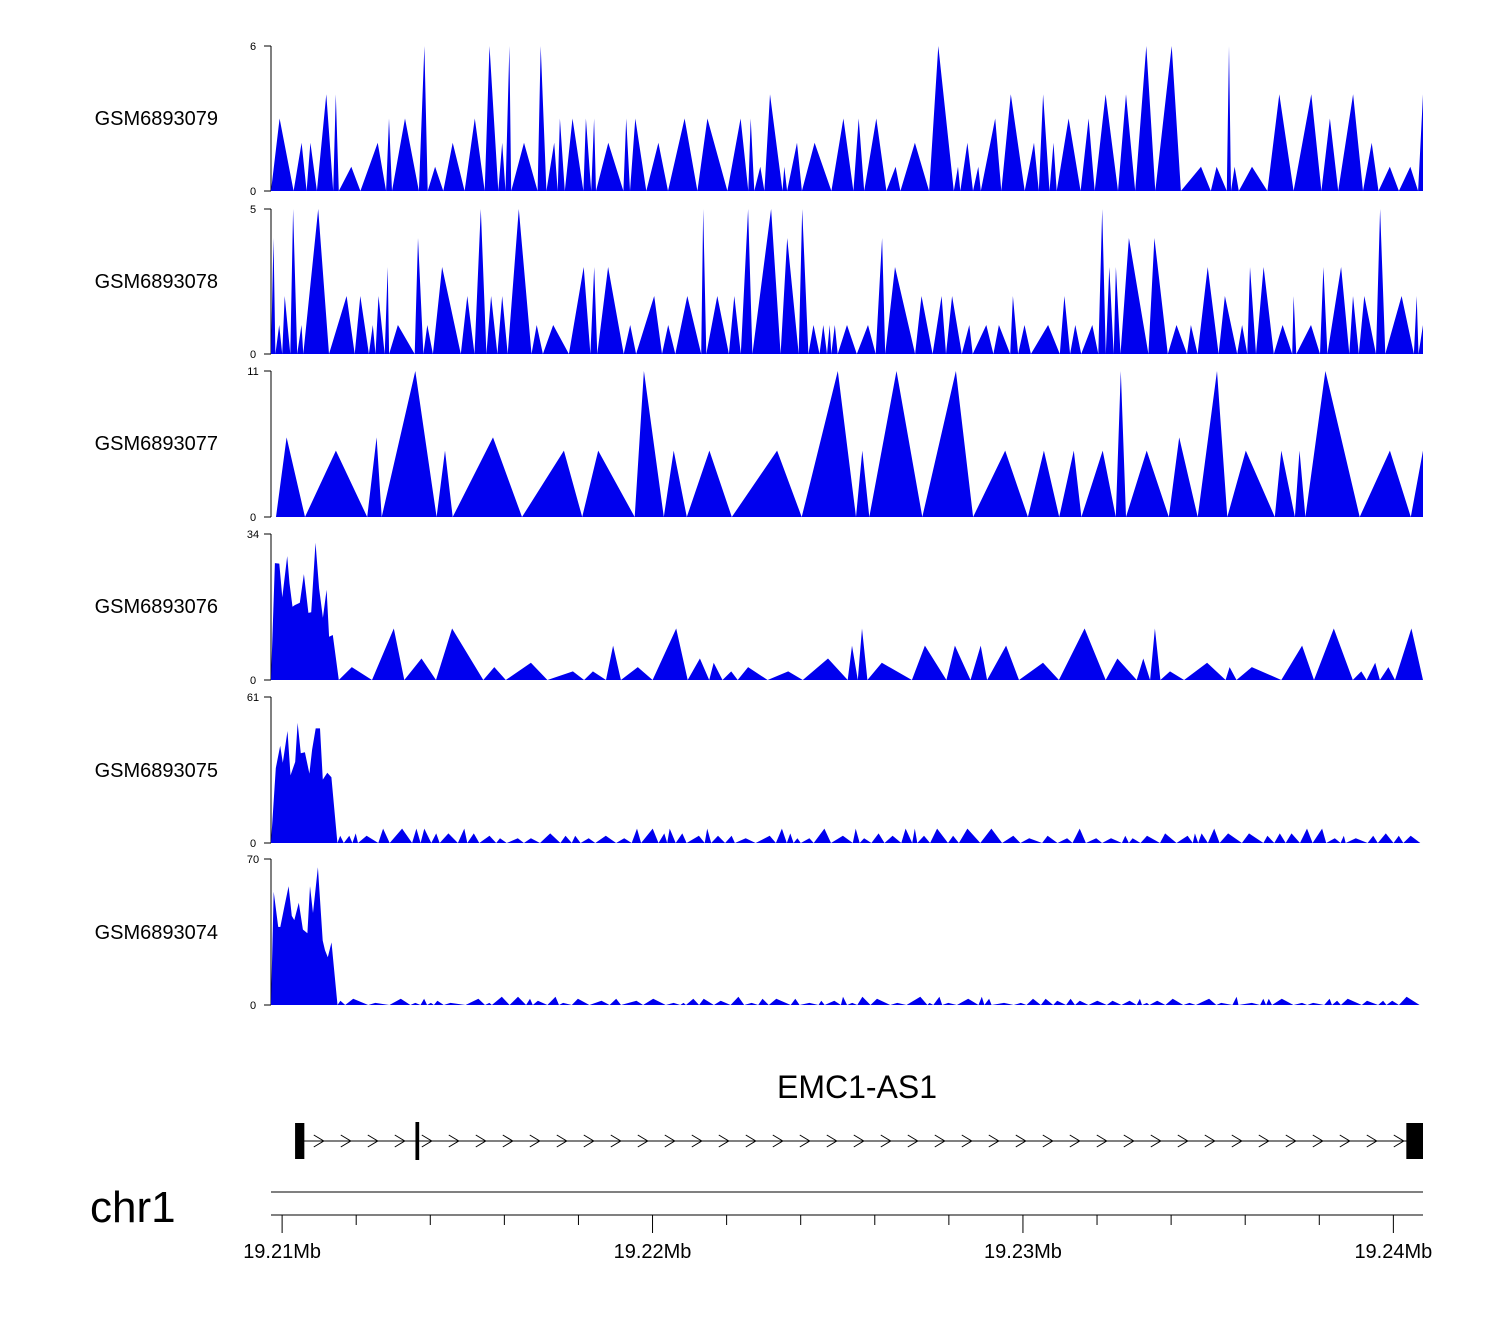 Image resolution: width=1500 pixels, height=1320 pixels. I want to click on chromosome-label: chr1, so click(133, 1207).